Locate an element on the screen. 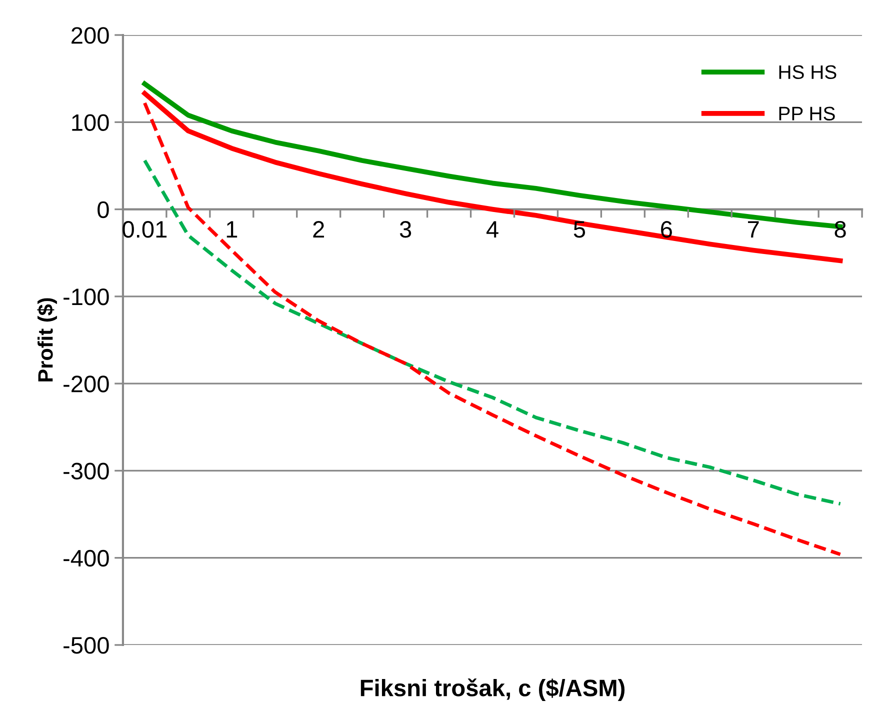 This screenshot has height=709, width=869. y-tick-label: -400 is located at coordinates (86, 558).